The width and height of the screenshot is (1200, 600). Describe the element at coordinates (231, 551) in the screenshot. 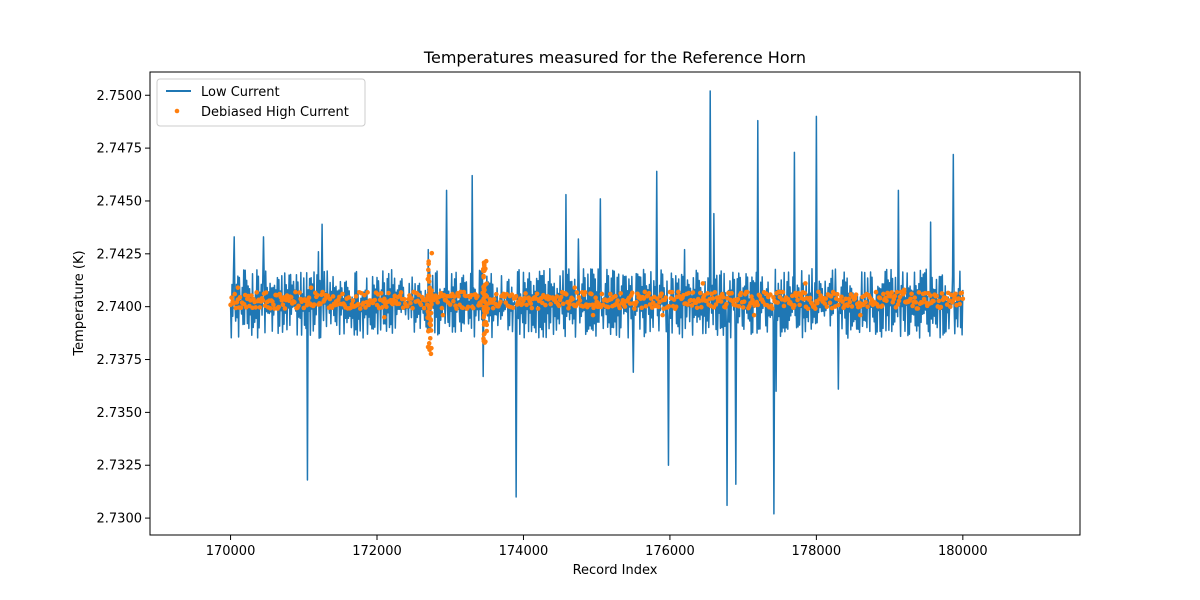

I see `x-tick-label: 170000` at that location.